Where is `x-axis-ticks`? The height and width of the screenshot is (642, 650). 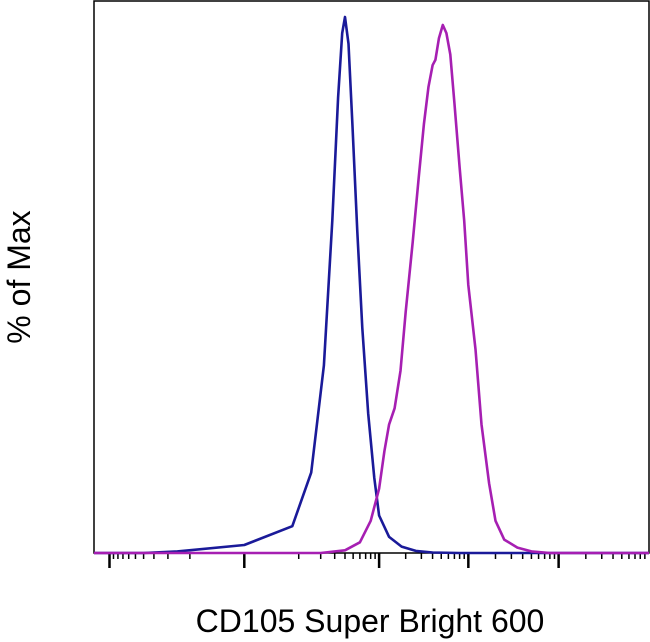 x-axis-ticks is located at coordinates (377, 560).